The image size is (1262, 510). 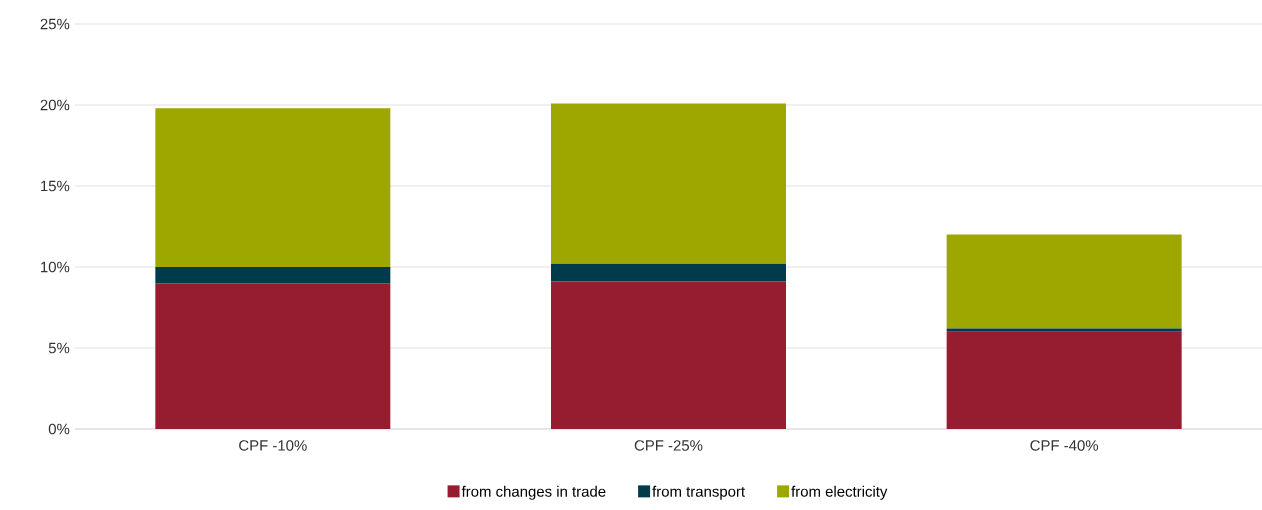 What do you see at coordinates (55, 105) in the screenshot?
I see `y-tick-label: 20%` at bounding box center [55, 105].